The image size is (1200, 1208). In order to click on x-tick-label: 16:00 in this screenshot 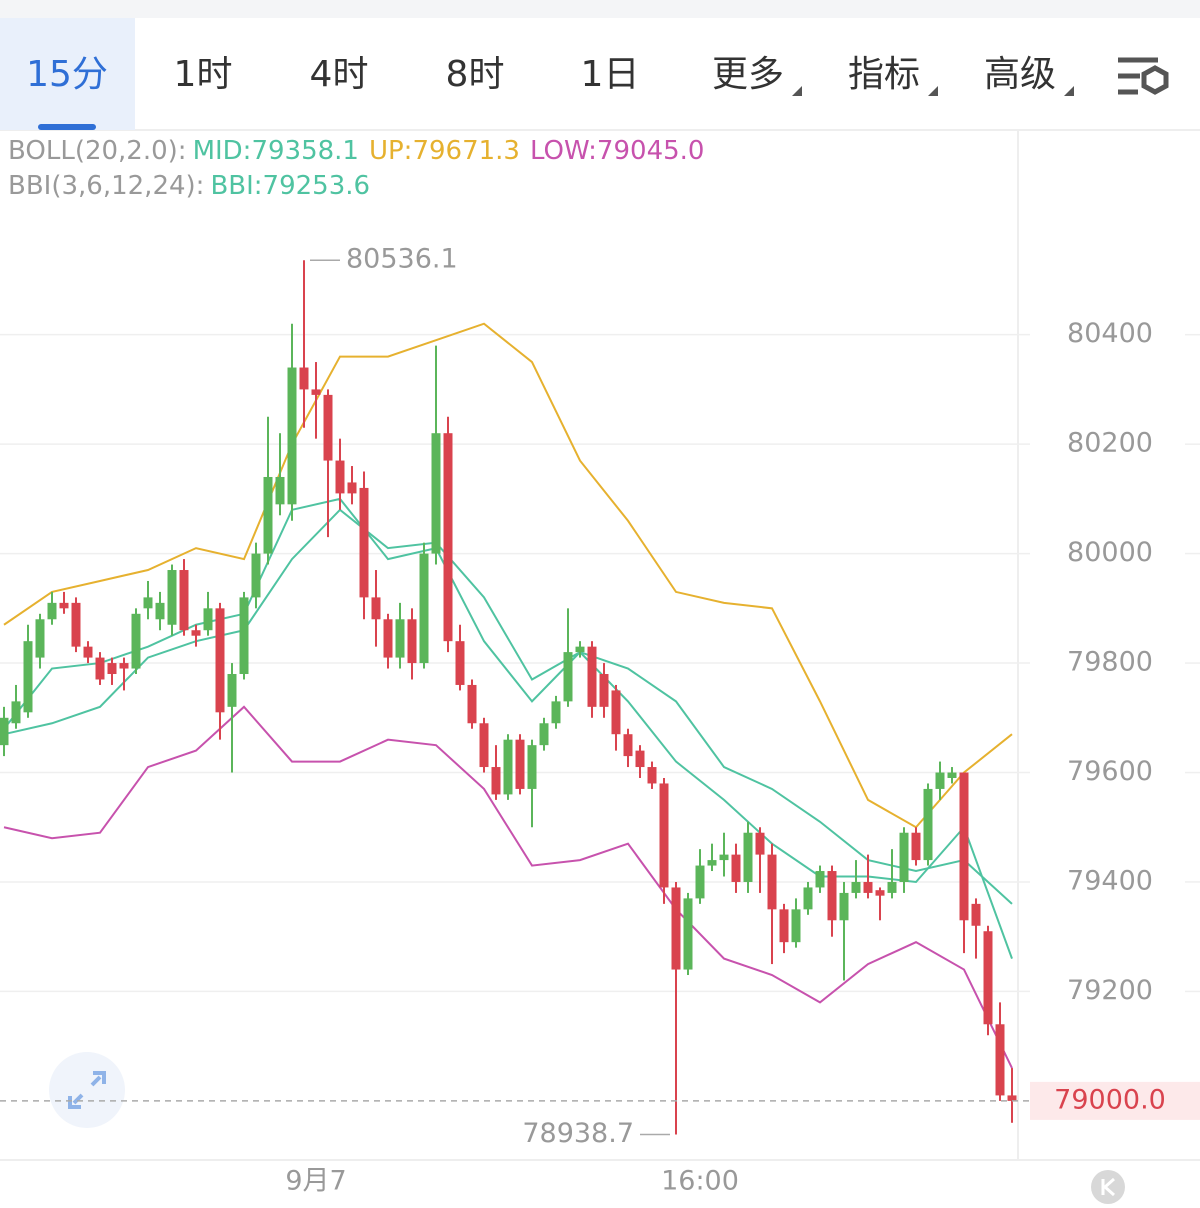, I will do `click(700, 1181)`.